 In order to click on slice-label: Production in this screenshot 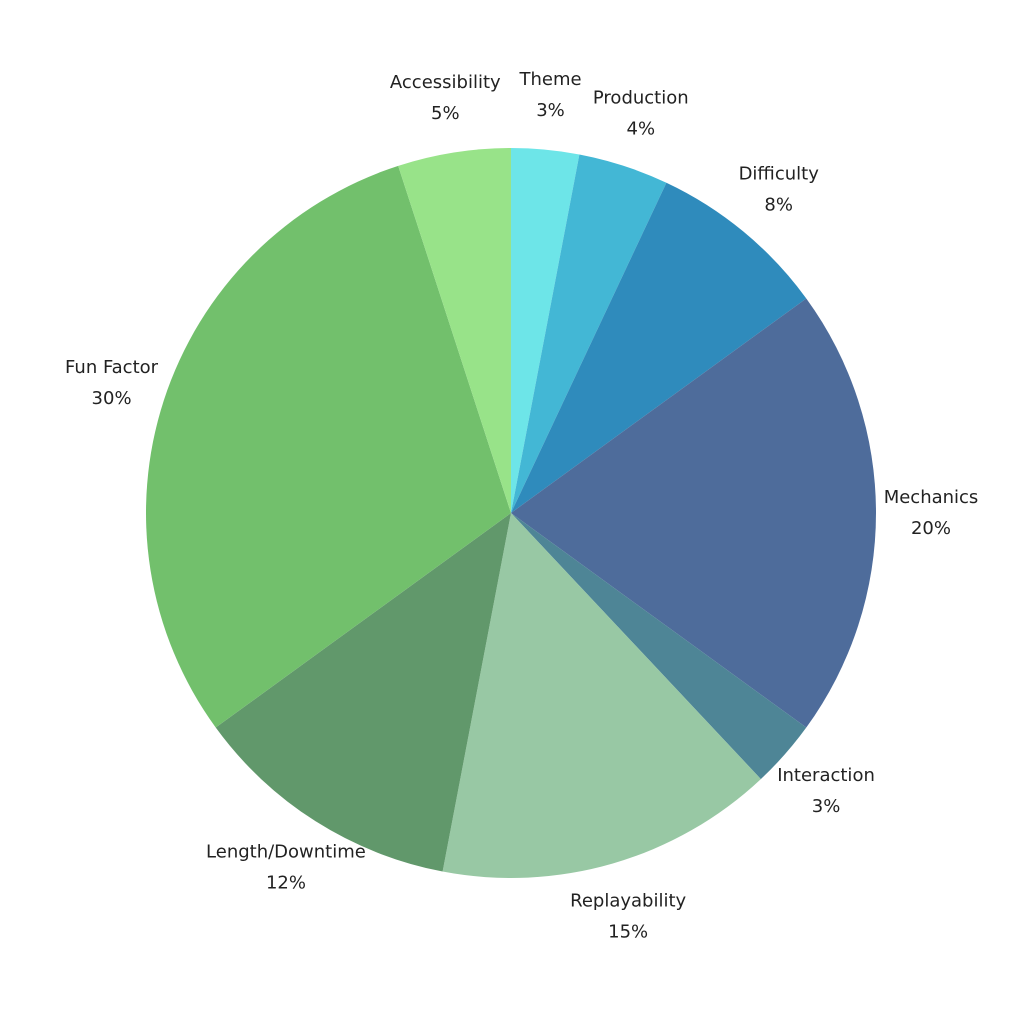, I will do `click(641, 98)`.